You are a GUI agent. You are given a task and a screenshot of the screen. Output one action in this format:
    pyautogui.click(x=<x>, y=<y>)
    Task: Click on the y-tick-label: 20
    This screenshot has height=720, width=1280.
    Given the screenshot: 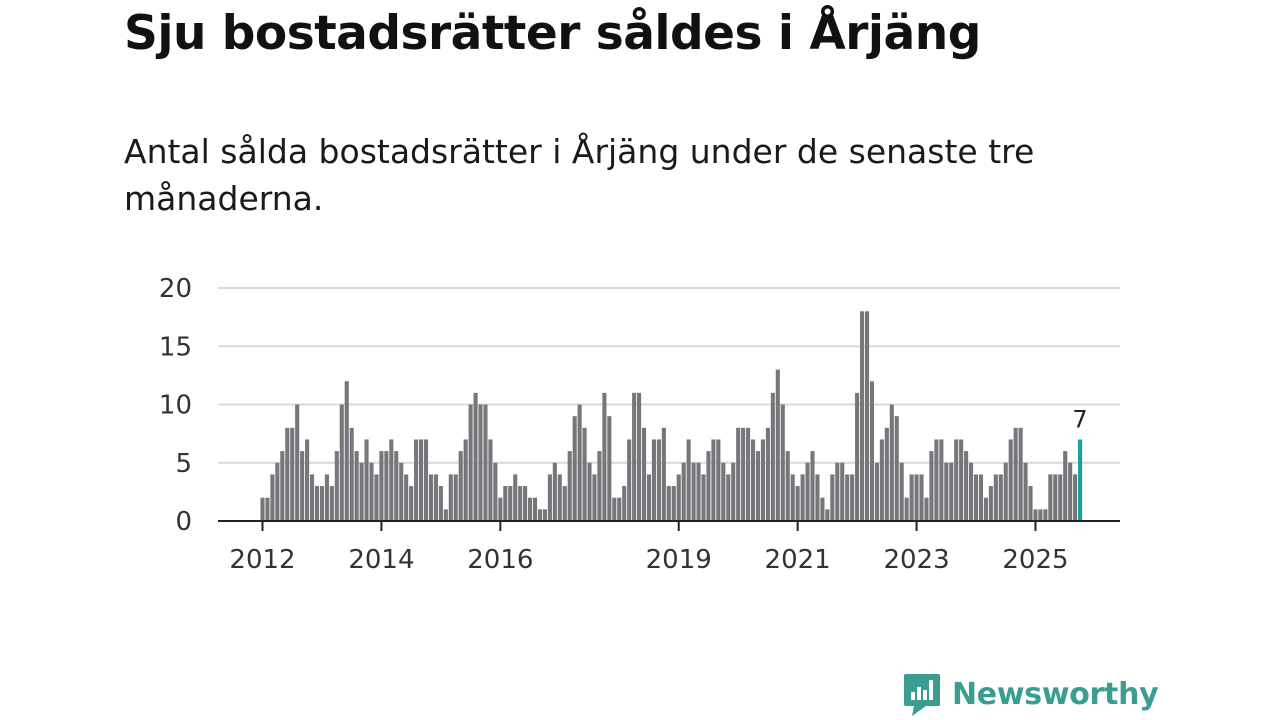 What is the action you would take?
    pyautogui.click(x=175, y=289)
    